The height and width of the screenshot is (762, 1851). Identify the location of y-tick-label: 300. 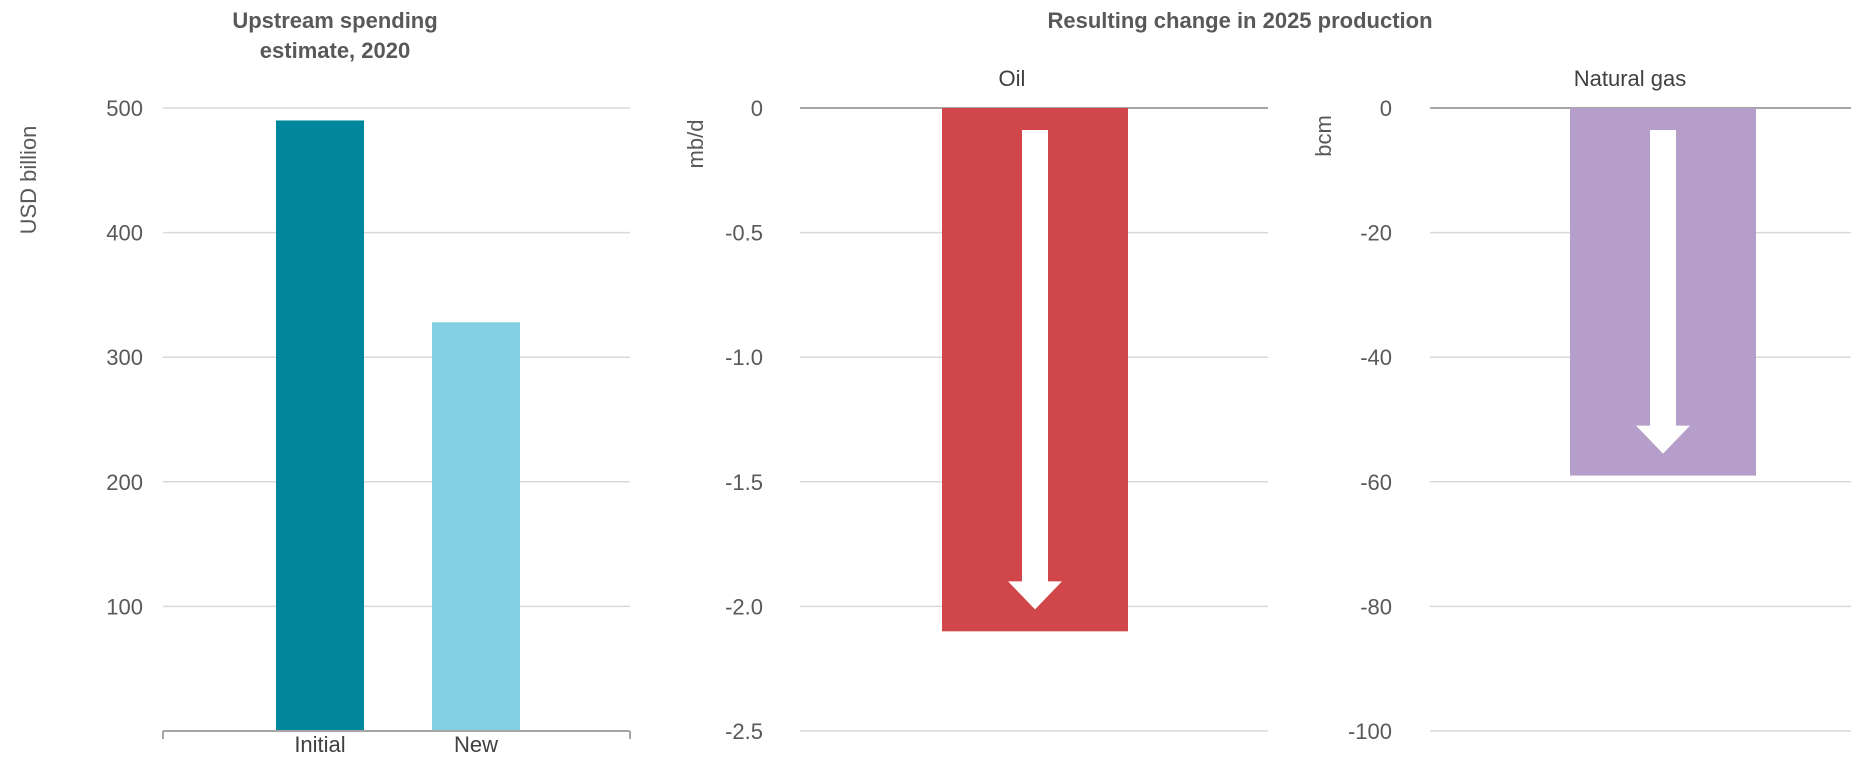
(124, 357).